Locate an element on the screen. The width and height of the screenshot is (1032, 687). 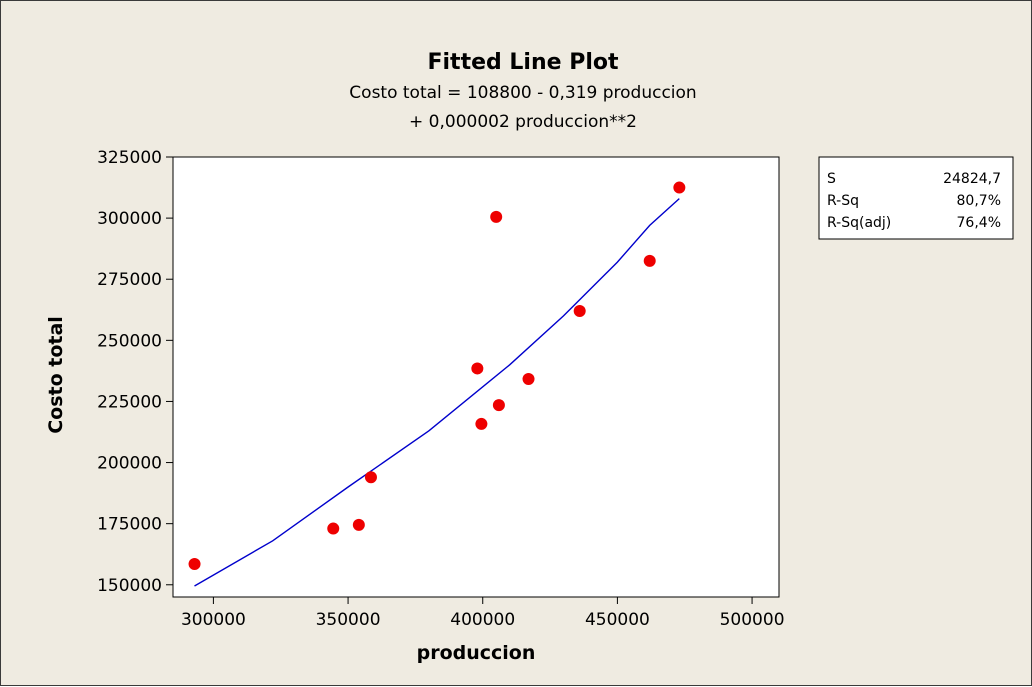
x-tick-label: 450000 is located at coordinates (617, 620).